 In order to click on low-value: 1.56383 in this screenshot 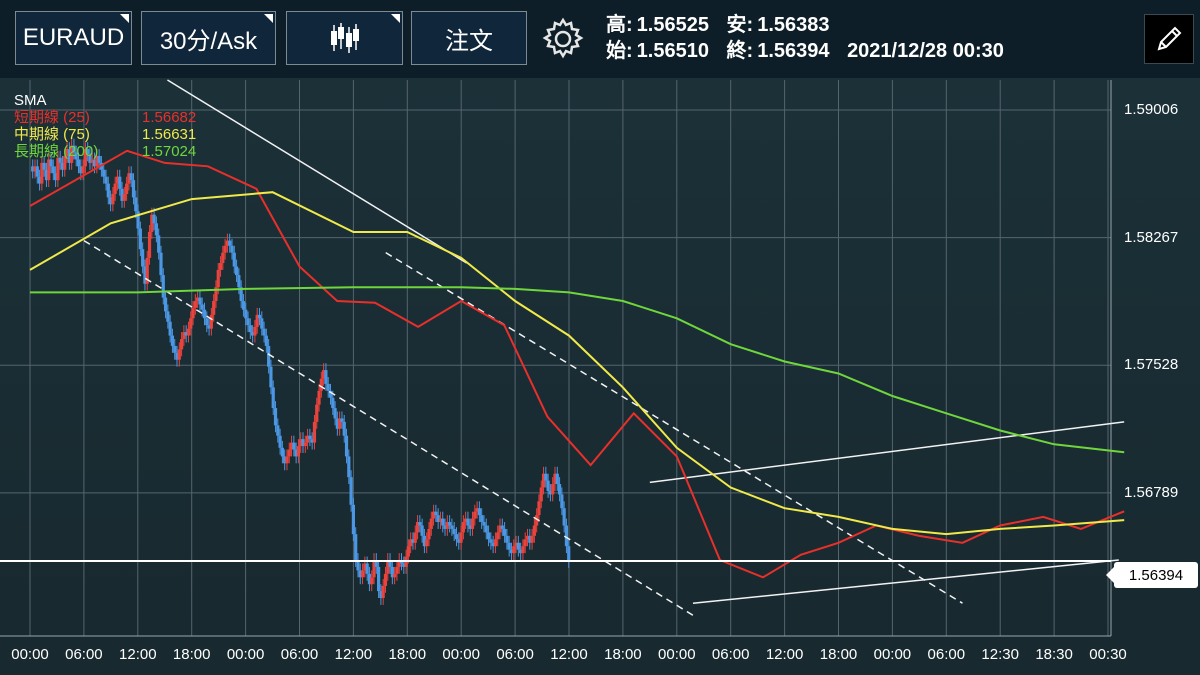, I will do `click(793, 25)`.